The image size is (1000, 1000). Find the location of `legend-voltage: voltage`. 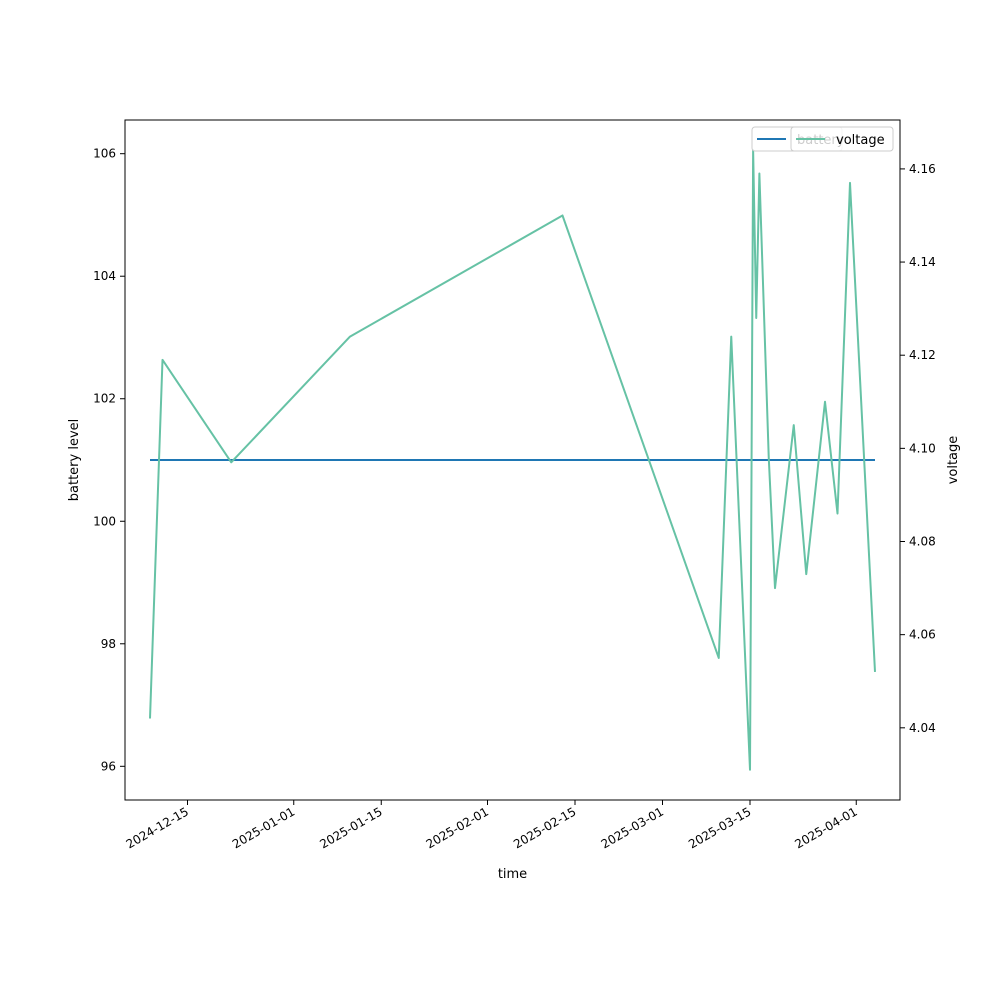

legend-voltage: voltage is located at coordinates (842, 139).